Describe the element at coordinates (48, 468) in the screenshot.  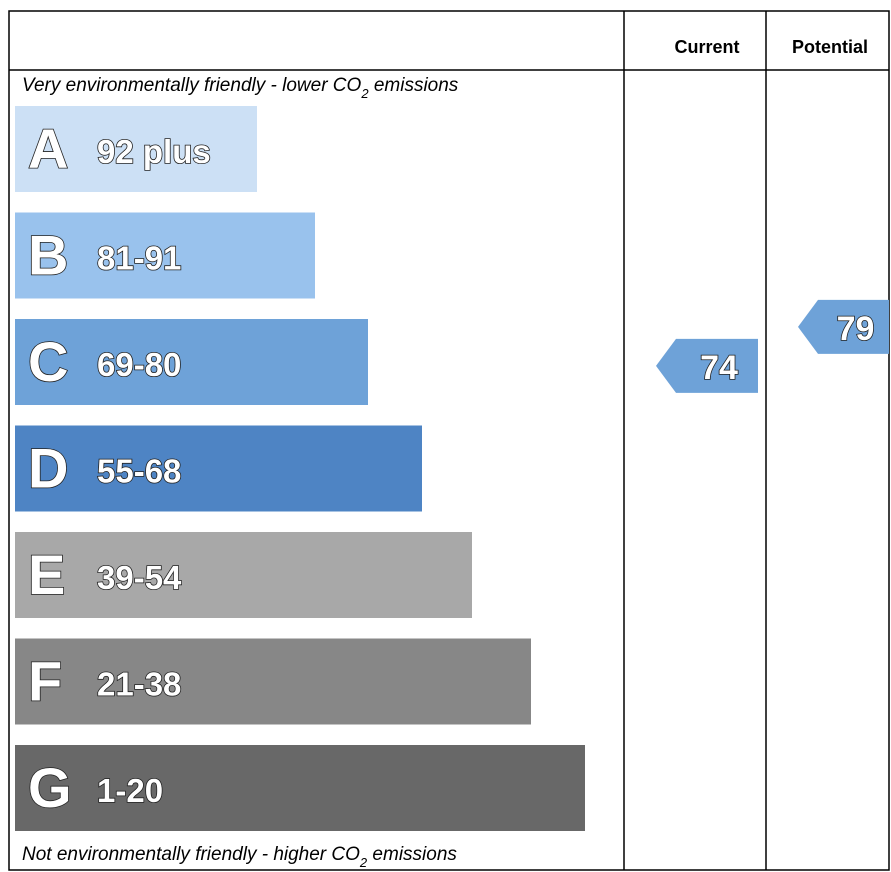
I see `band-d-letter: D` at that location.